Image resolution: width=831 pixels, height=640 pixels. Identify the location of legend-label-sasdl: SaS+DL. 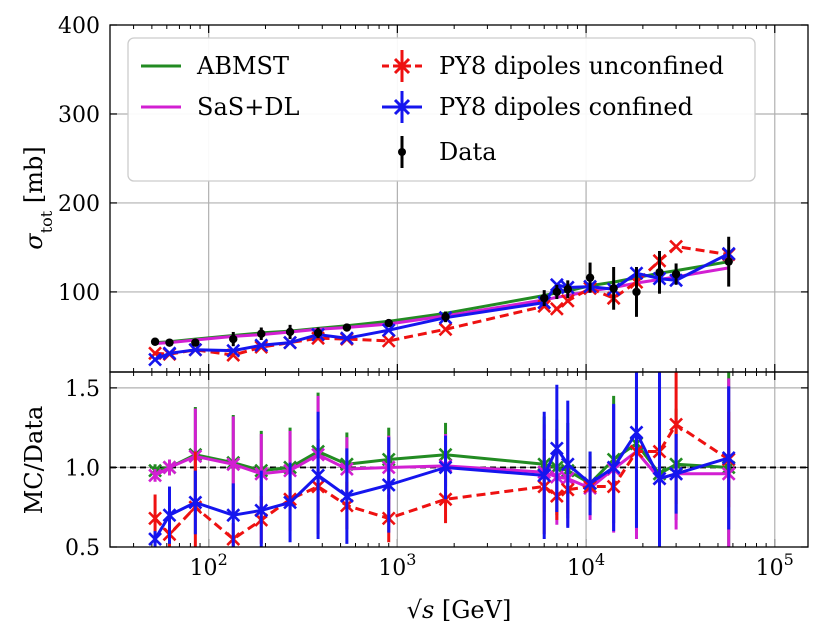
(248, 107).